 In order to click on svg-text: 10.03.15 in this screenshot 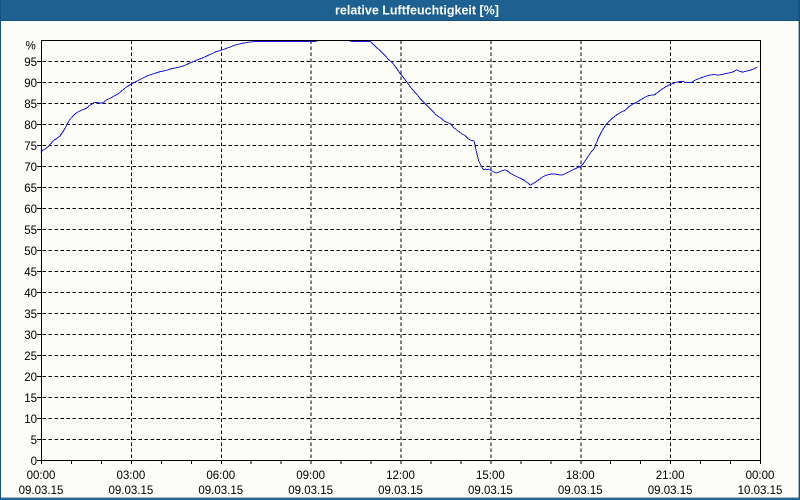, I will do `click(760, 491)`.